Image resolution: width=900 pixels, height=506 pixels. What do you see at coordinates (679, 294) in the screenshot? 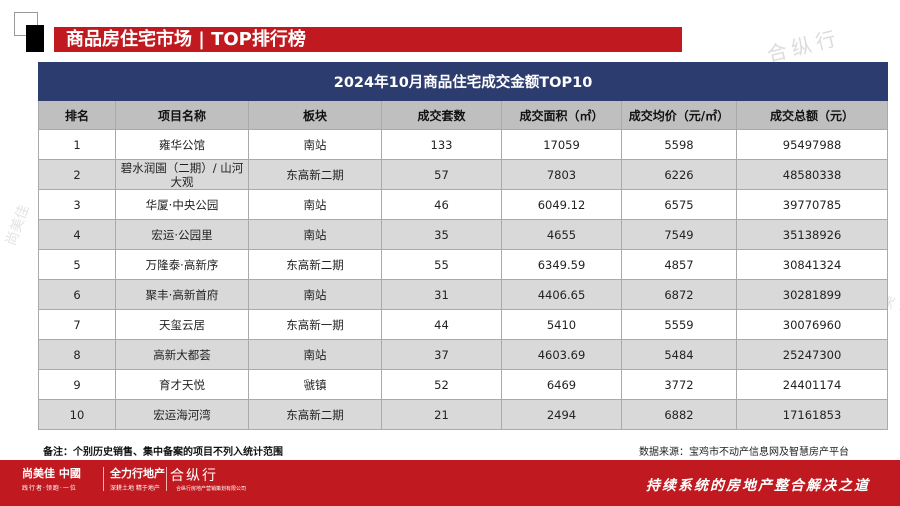
I see `cell-avg-price: 6872` at bounding box center [679, 294].